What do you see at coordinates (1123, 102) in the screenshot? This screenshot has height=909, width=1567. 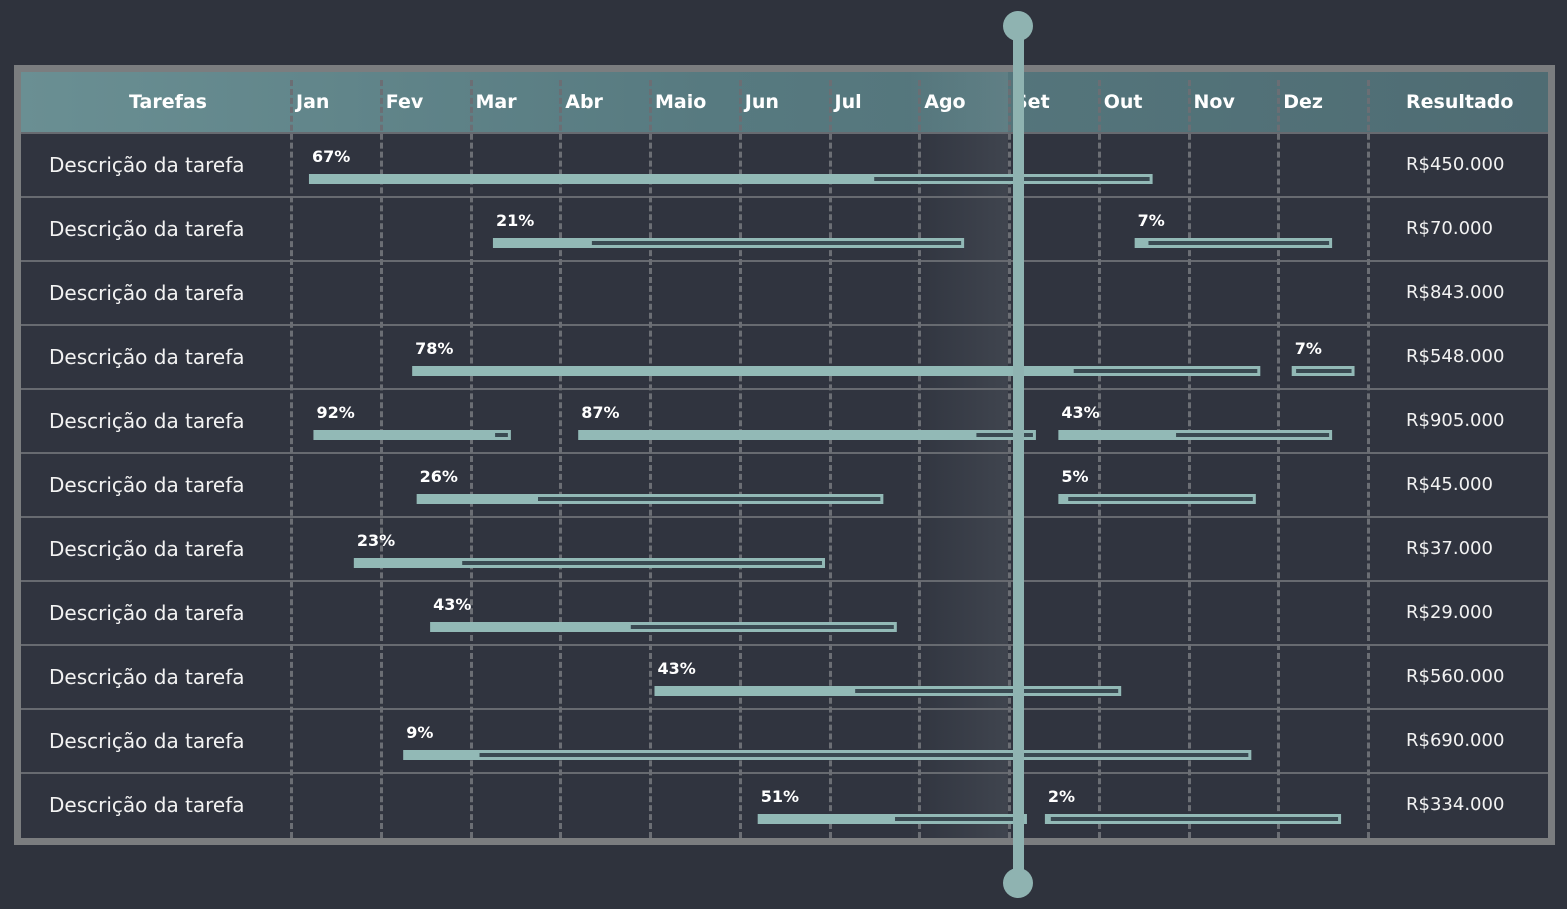 I see `month-header-9: Out` at bounding box center [1123, 102].